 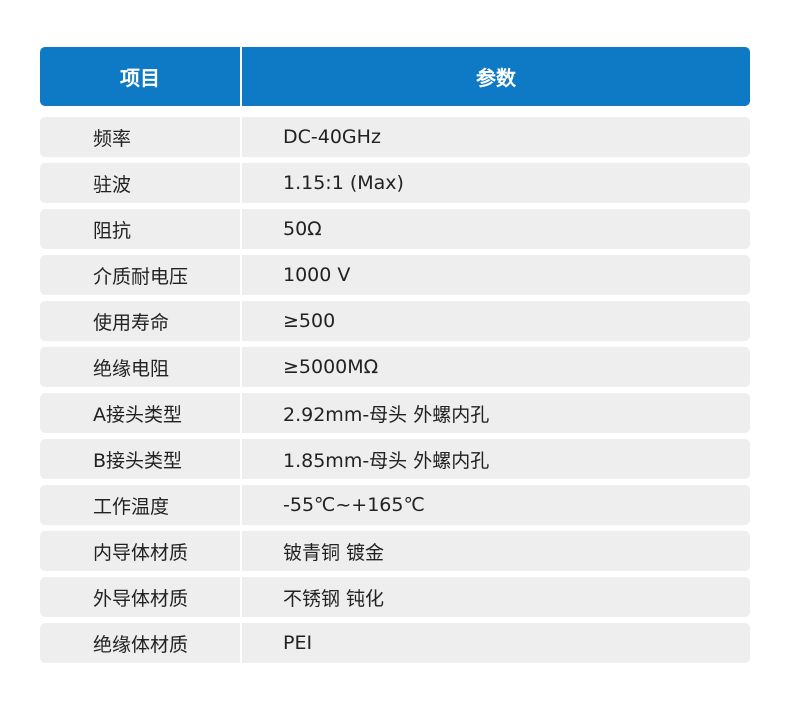 I want to click on row-value: 2.92mm-母头 外螺内孔, so click(x=386, y=414).